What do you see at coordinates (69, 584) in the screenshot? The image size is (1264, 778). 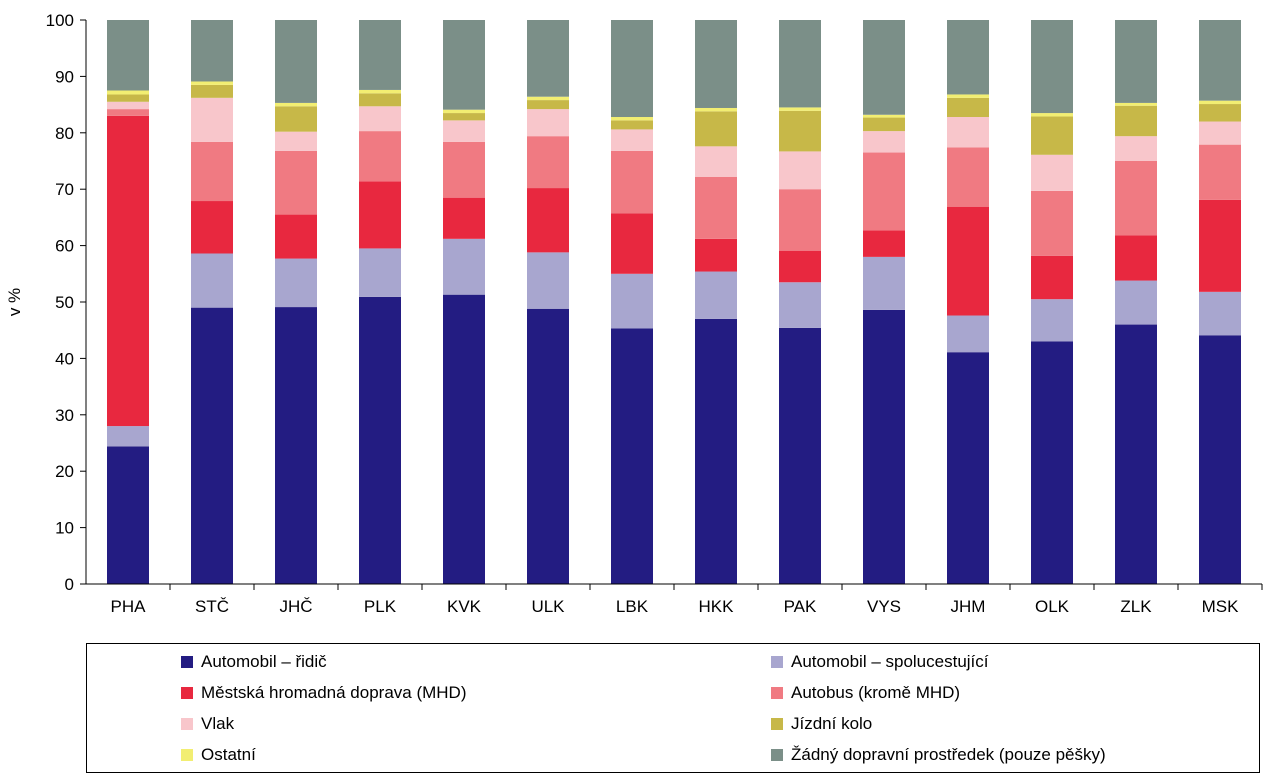 I see `y-tick-label: 0` at bounding box center [69, 584].